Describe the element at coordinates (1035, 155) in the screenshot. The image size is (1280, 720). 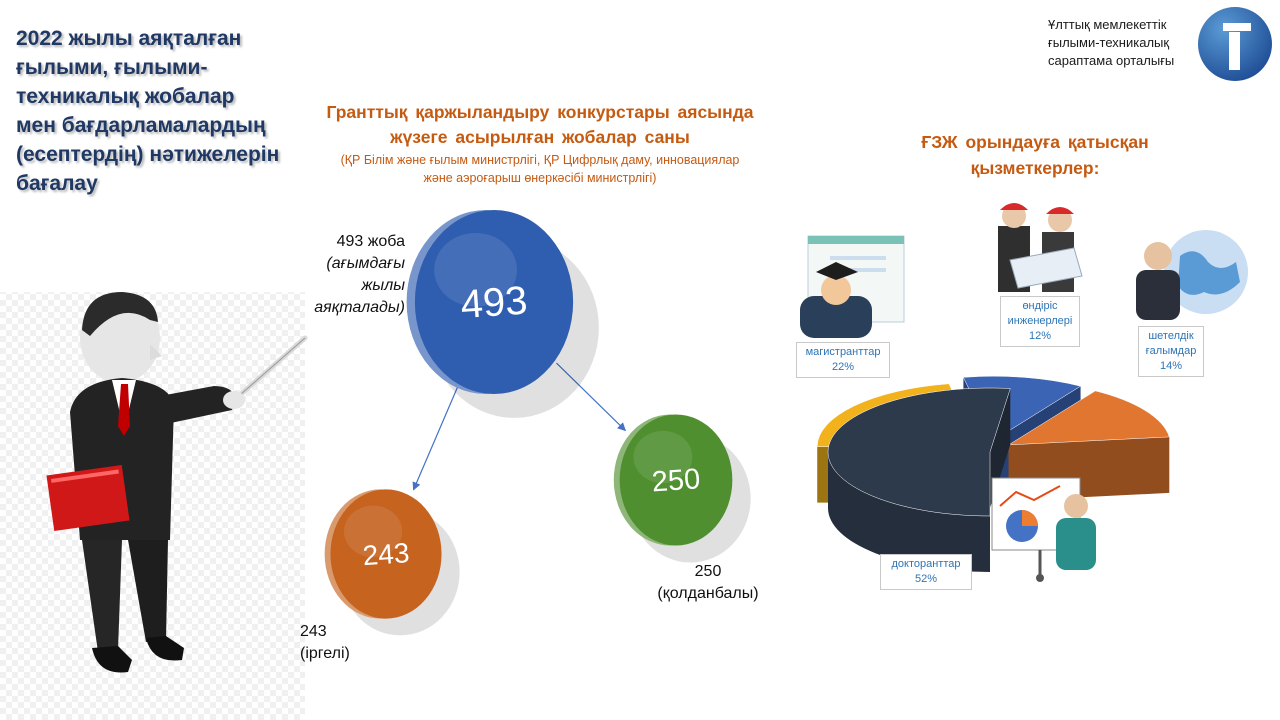
I see `staff-chart-title: ҒЗЖ орындауға қатысқан қызметкерлер:` at that location.